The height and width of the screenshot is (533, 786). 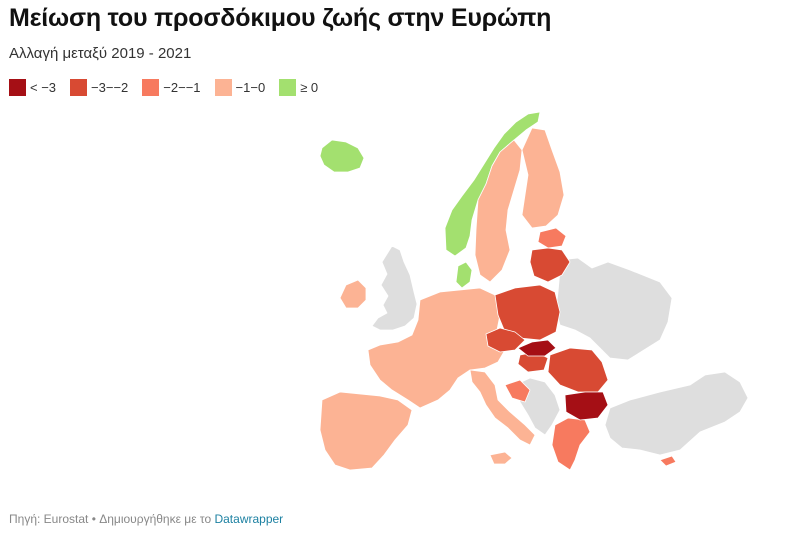 I want to click on legend-item-ge0: ≥ 0, so click(x=298, y=87).